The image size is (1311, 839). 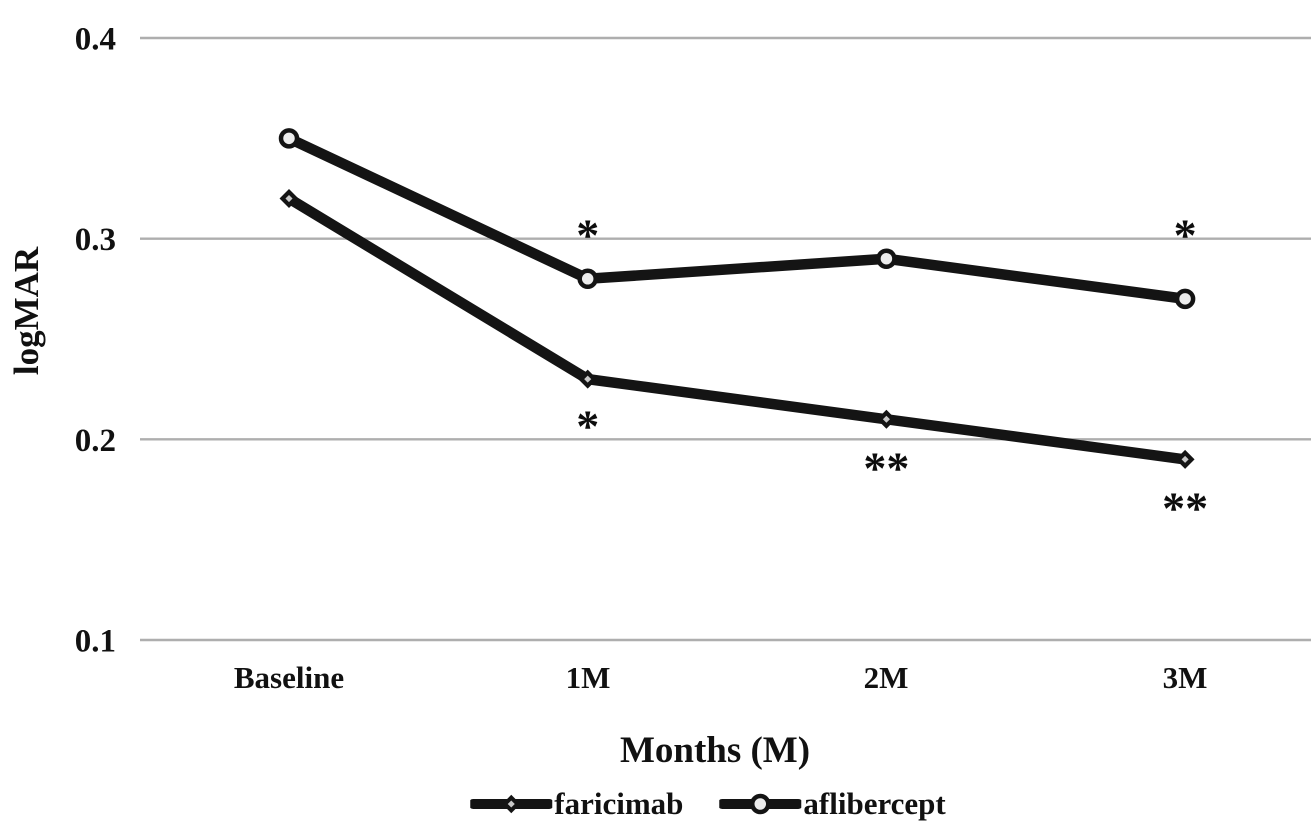 What do you see at coordinates (26, 311) in the screenshot?
I see `y-axis-title: logMAR` at bounding box center [26, 311].